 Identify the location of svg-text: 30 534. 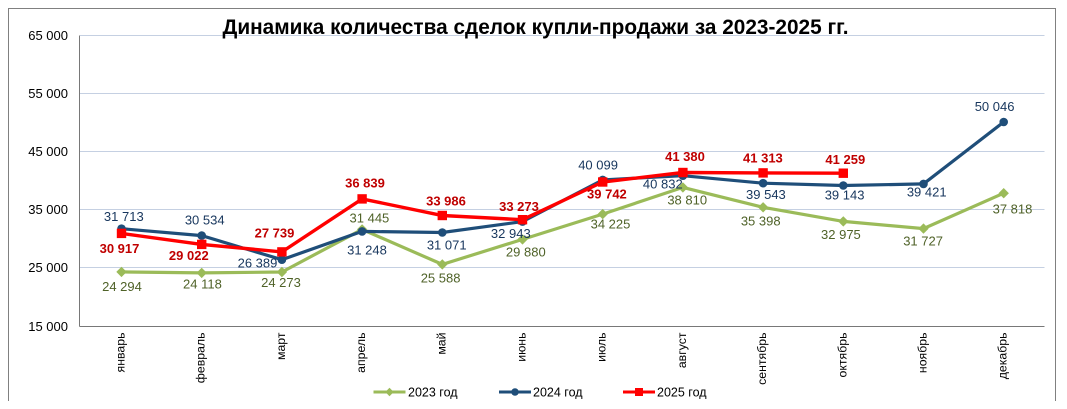
(205, 220).